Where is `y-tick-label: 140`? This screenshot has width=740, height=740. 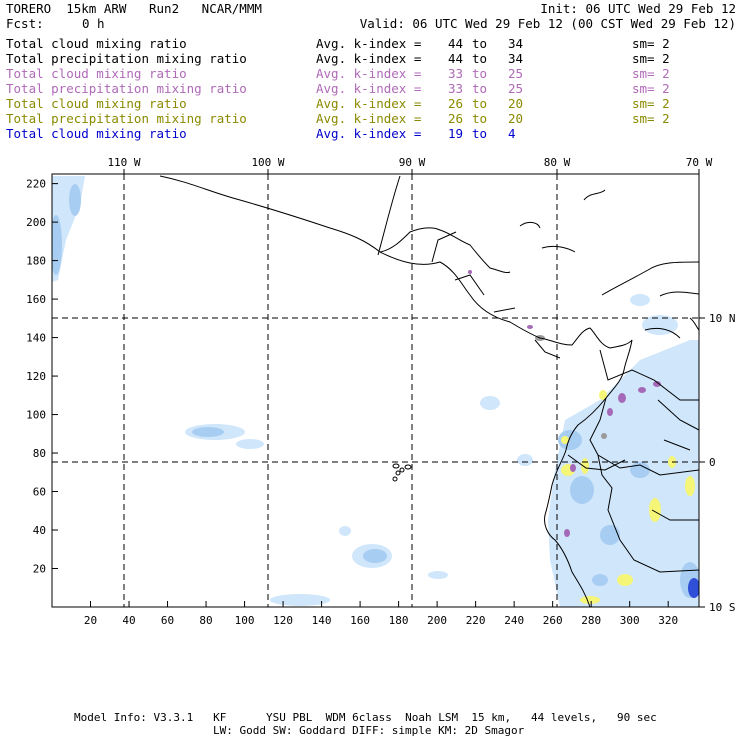
y-tick-label: 140 is located at coordinates (36, 338).